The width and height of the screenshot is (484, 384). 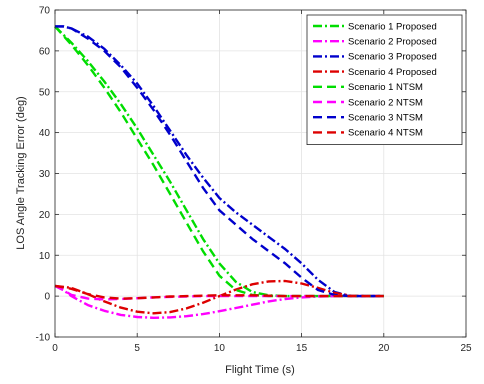 I want to click on legend-entry: Scenario 3 Proposed, so click(x=392, y=57).